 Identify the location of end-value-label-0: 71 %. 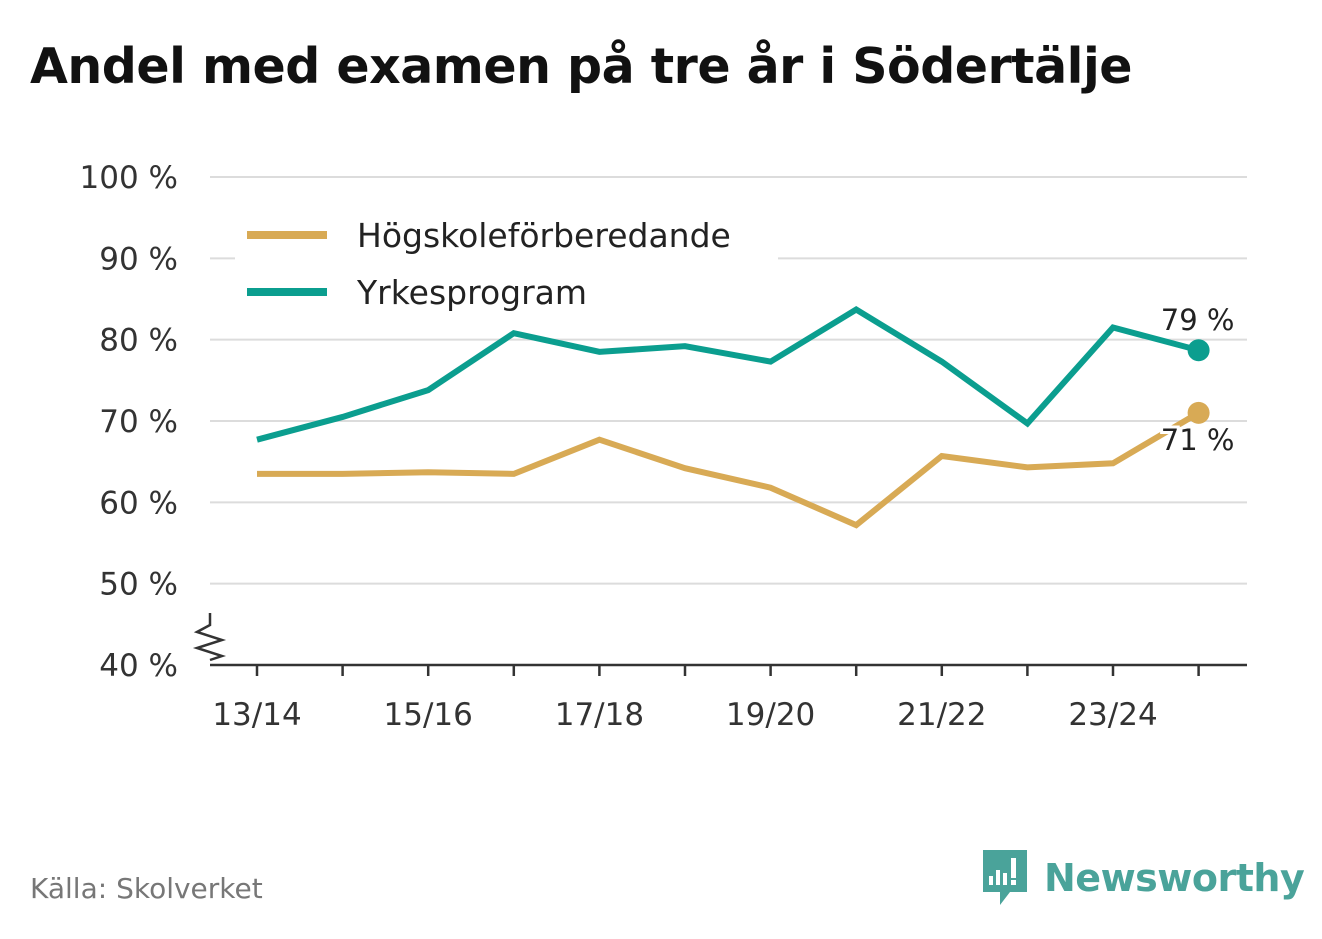
(1198, 440).